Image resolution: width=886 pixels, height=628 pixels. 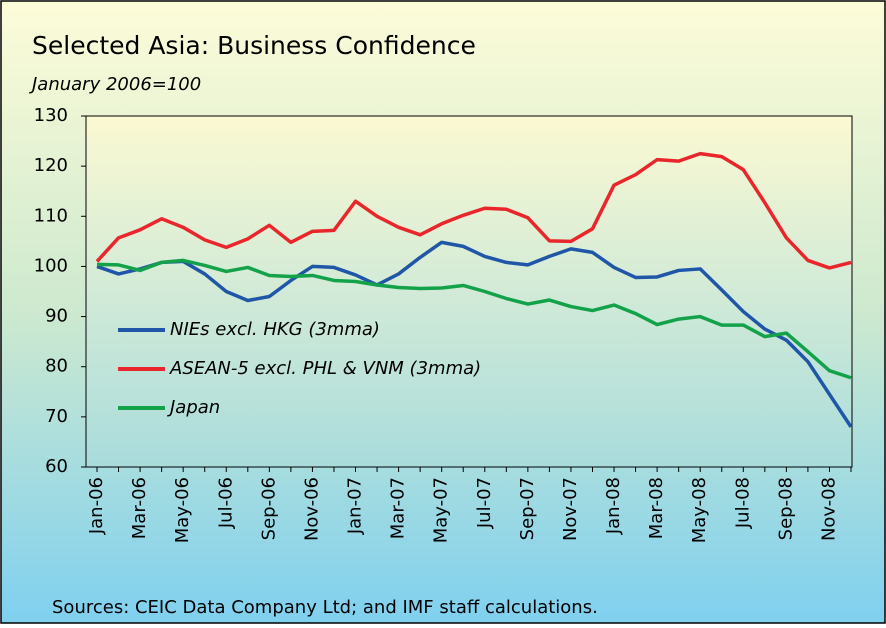 What do you see at coordinates (56, 366) in the screenshot?
I see `y-tick-label: 80` at bounding box center [56, 366].